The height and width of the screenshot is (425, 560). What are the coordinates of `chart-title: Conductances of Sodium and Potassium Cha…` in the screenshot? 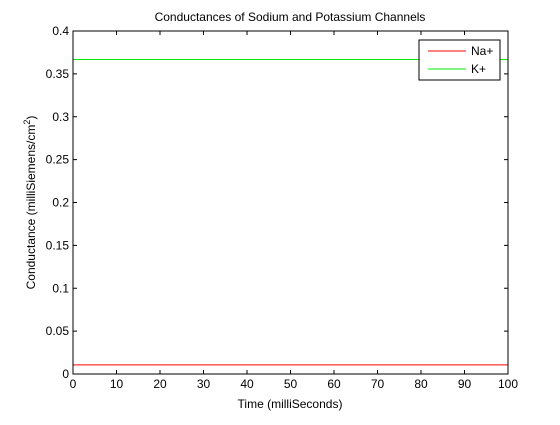 It's located at (290, 17).